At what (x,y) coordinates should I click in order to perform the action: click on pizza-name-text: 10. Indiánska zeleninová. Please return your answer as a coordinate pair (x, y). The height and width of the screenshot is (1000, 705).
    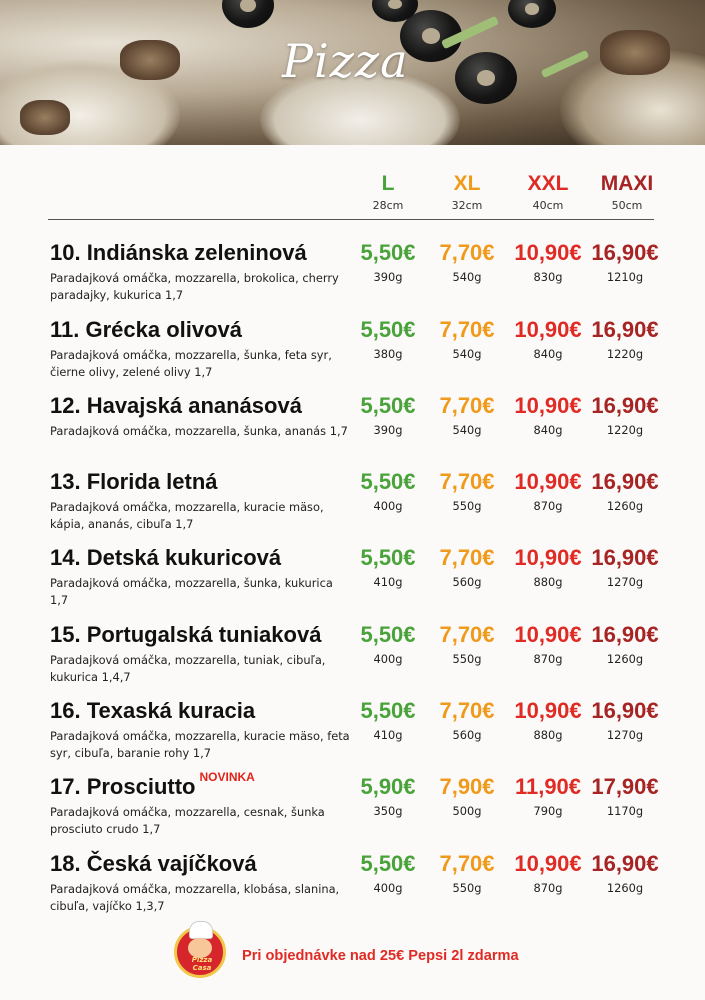
    Looking at the image, I should click on (178, 252).